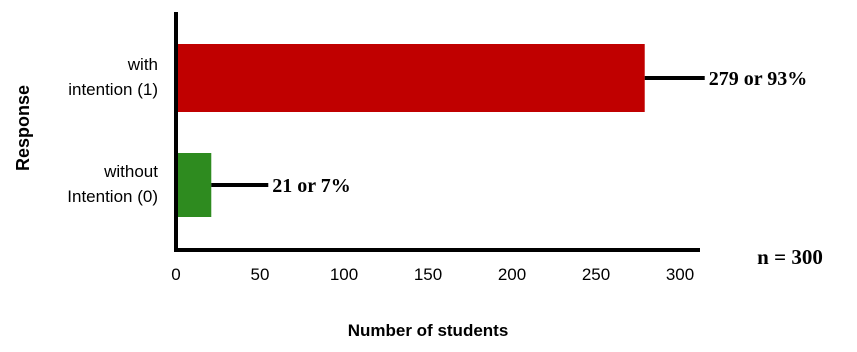  What do you see at coordinates (130, 171) in the screenshot?
I see `category-label: without` at bounding box center [130, 171].